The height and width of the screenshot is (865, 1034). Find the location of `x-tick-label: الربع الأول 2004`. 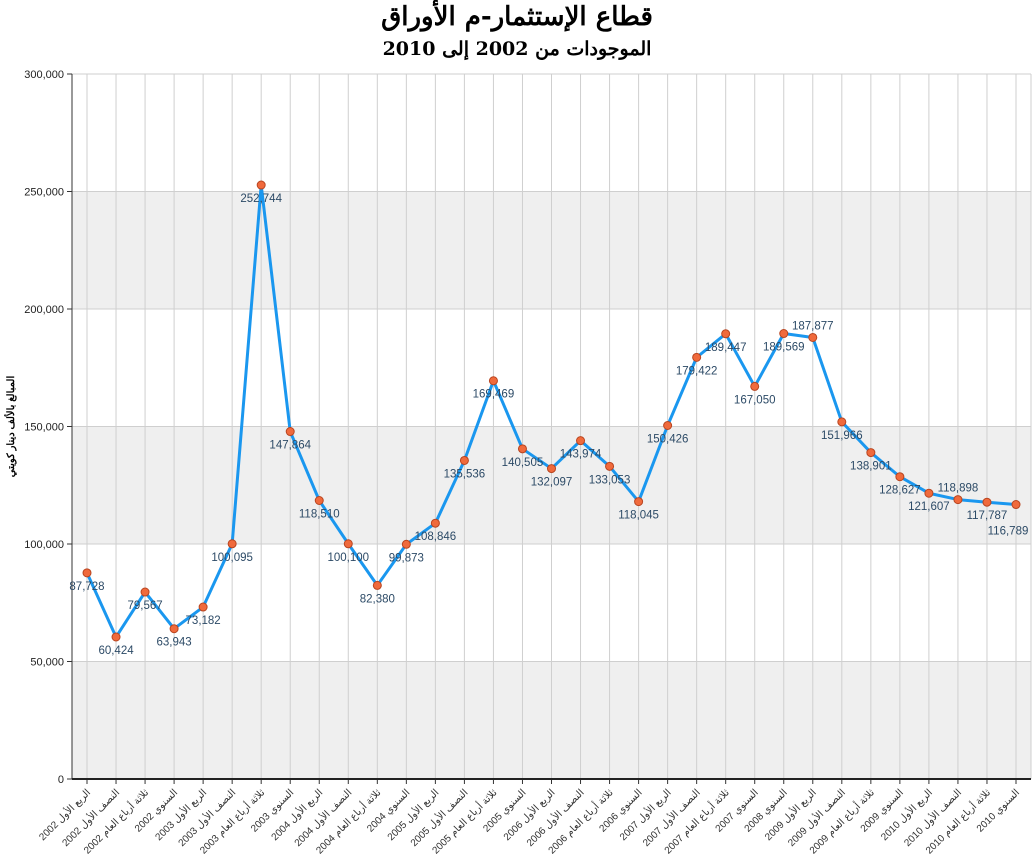

x-tick-label: الربع الأول 2004 is located at coordinates (297, 815).